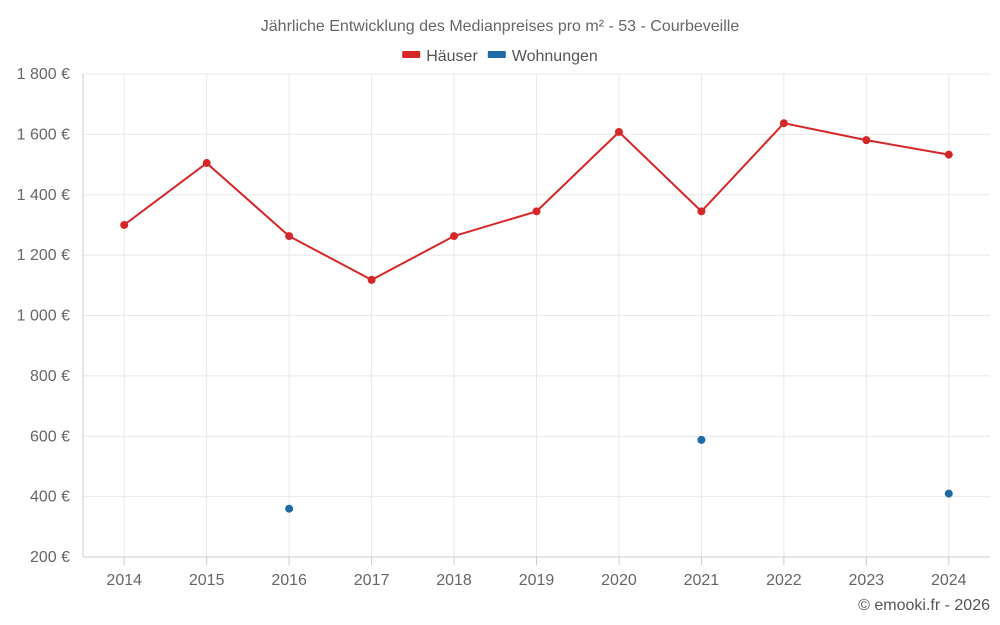 The height and width of the screenshot is (625, 1000). Describe the element at coordinates (43, 134) in the screenshot. I see `y-tick-label: 1 600 €` at that location.